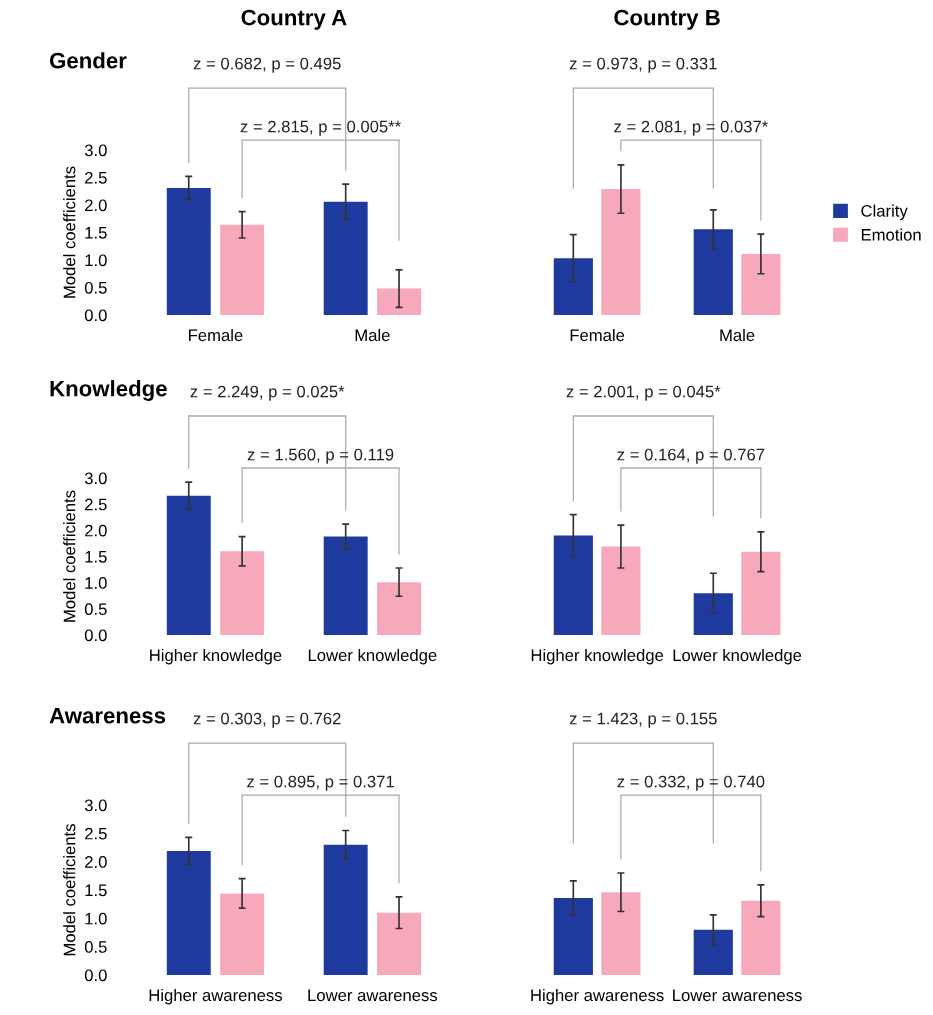 The image size is (933, 1015). I want to click on text: z = 2.081, p = 0.037*, so click(691, 128).